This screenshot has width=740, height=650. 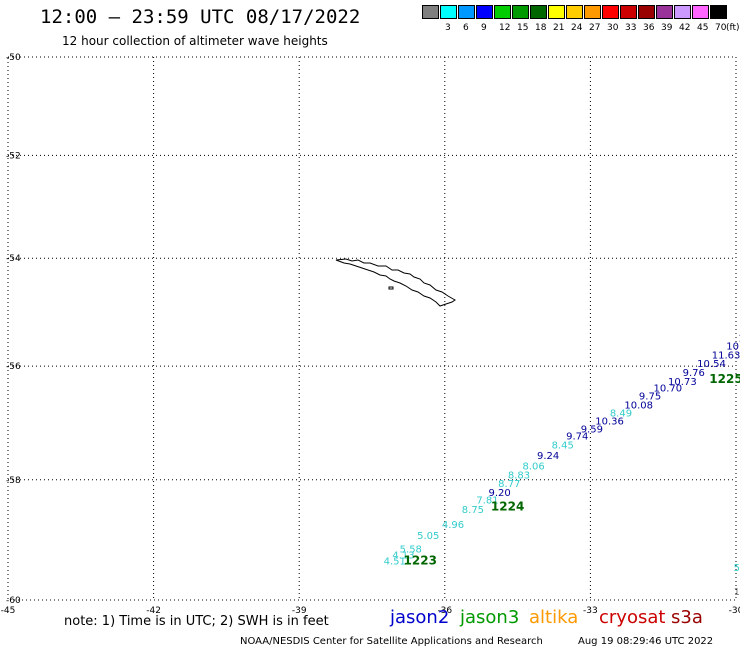 What do you see at coordinates (541, 28) in the screenshot?
I see `legend-label: 18` at bounding box center [541, 28].